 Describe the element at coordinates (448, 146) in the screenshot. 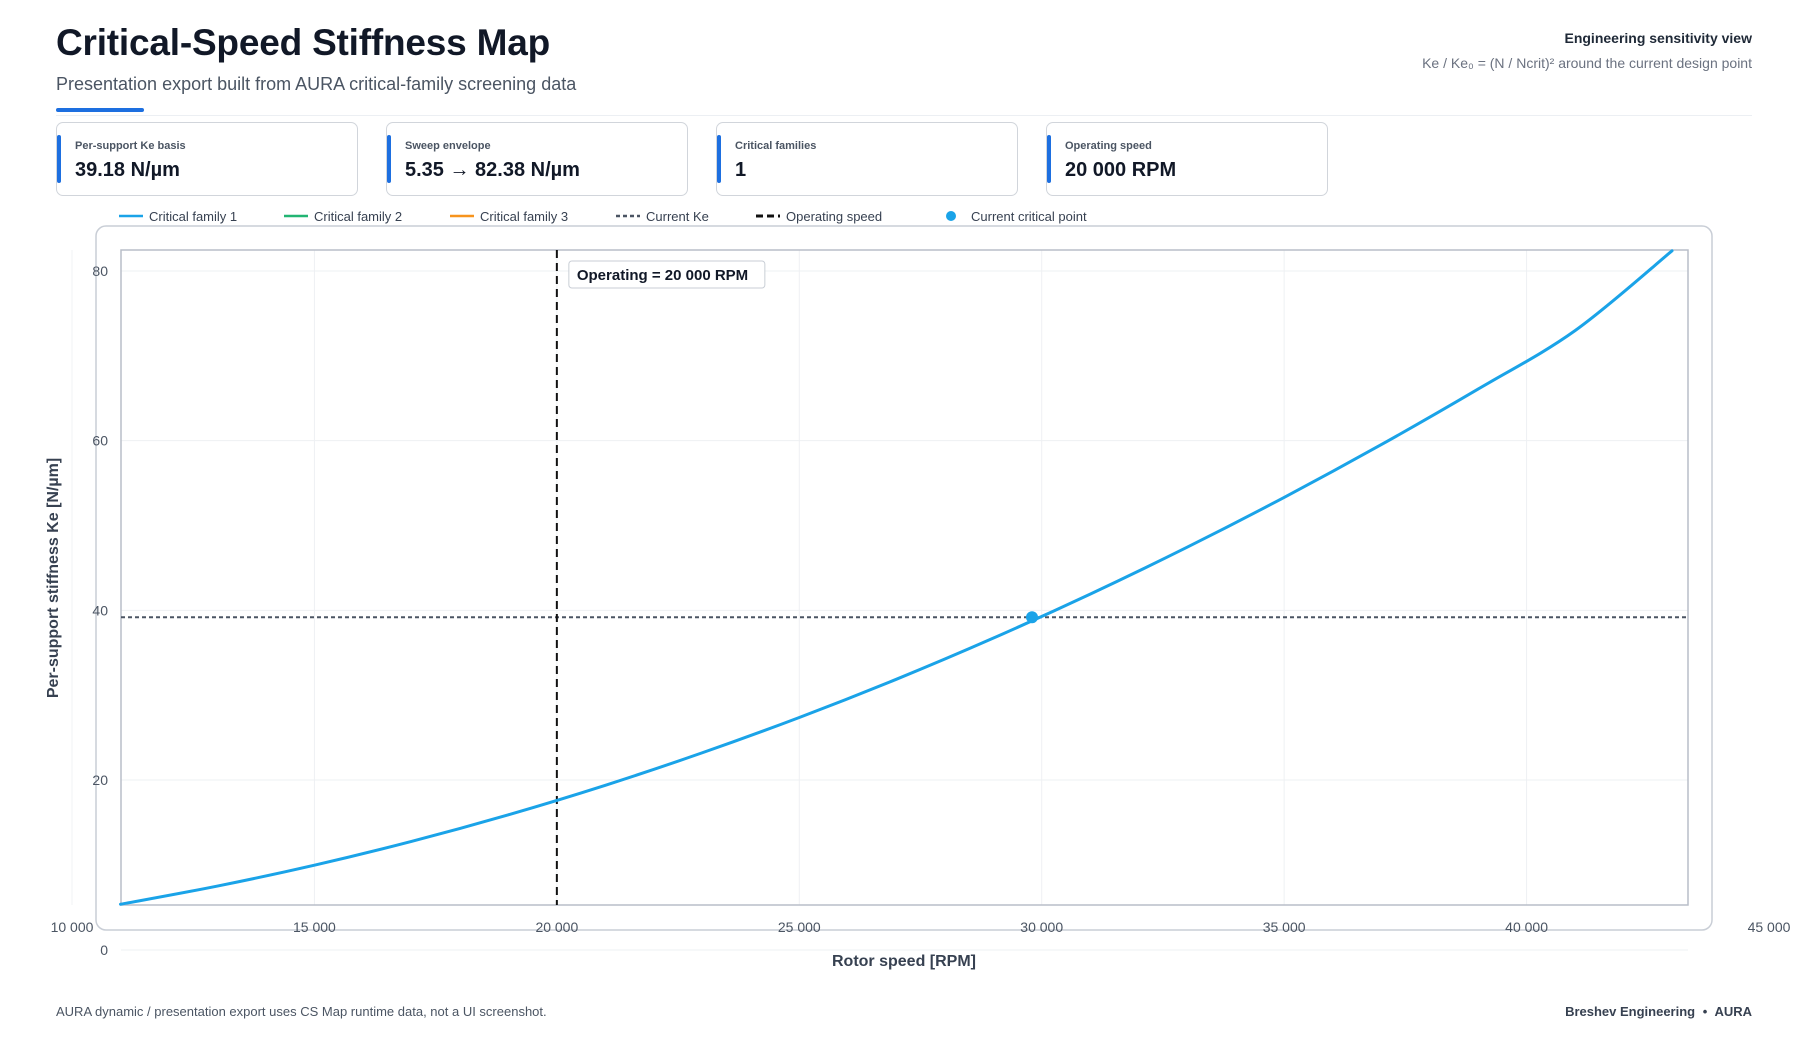

I see `kpi-label: Sweep envelope` at that location.